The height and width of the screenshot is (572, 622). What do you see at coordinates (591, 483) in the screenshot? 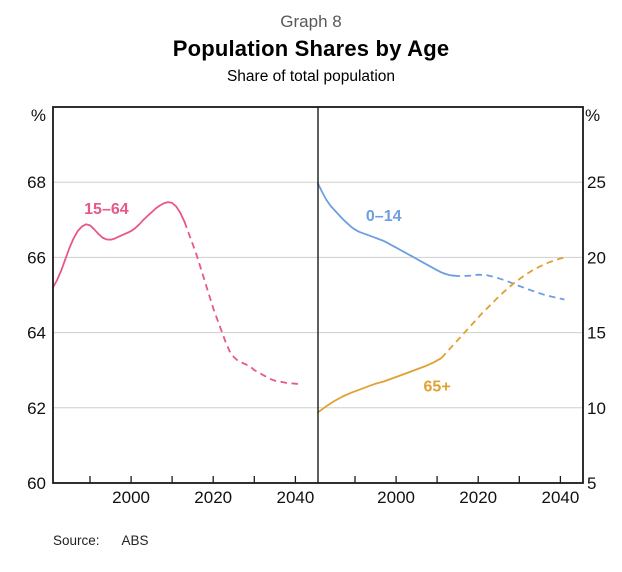
I see `y-right-label-5: 5` at bounding box center [591, 483].